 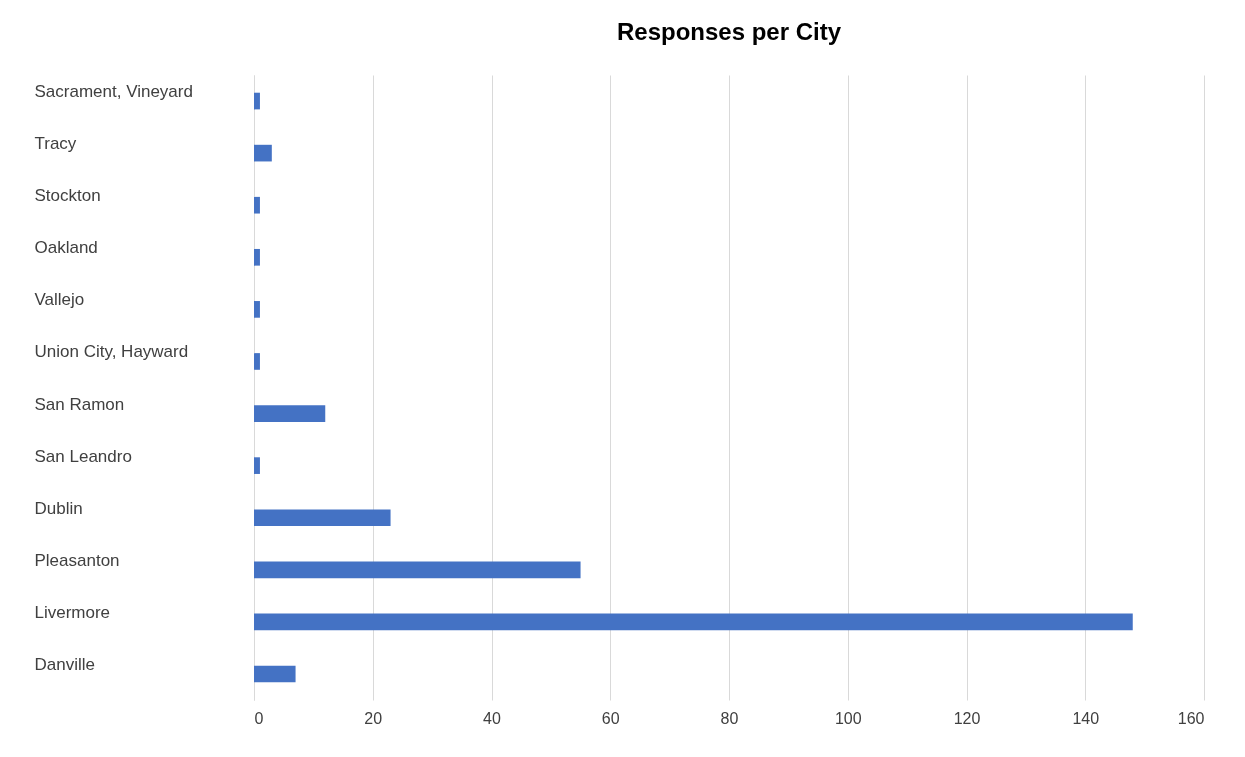 What do you see at coordinates (729, 31) in the screenshot?
I see `chart-title: Responses per City` at bounding box center [729, 31].